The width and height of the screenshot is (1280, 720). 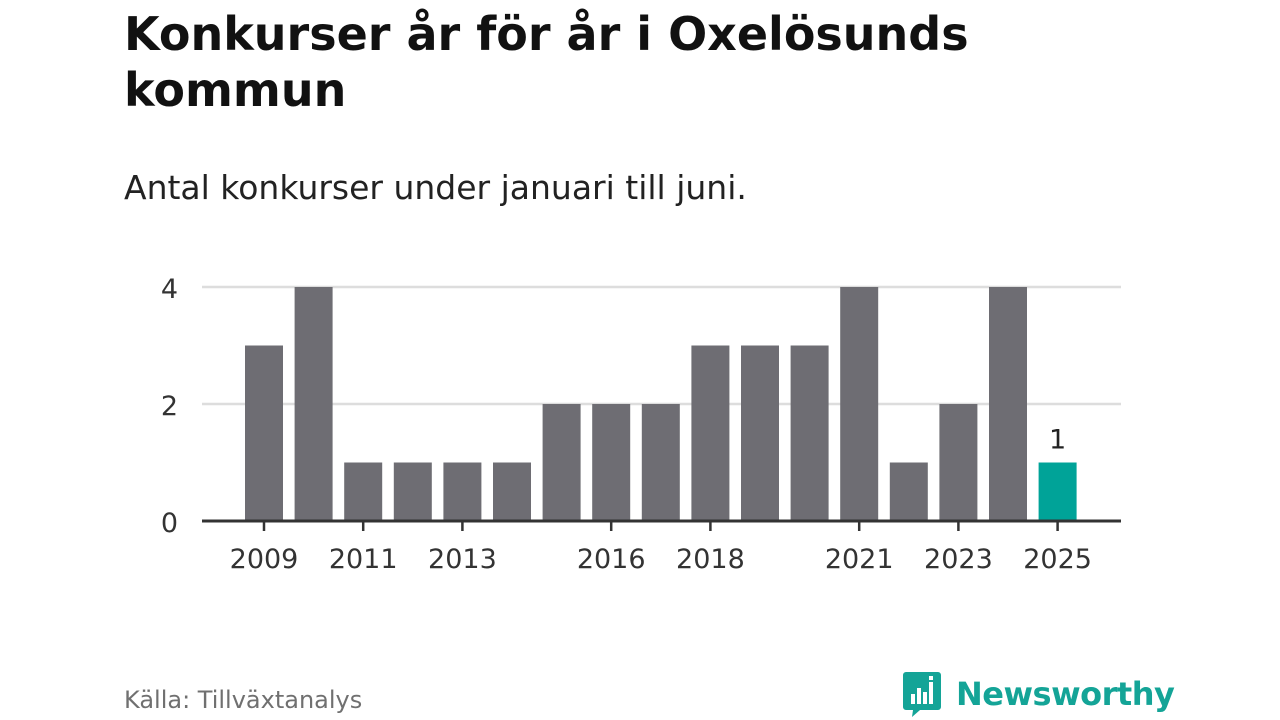 I want to click on source-note: Källa: Tillväxtanalys, so click(x=243, y=700).